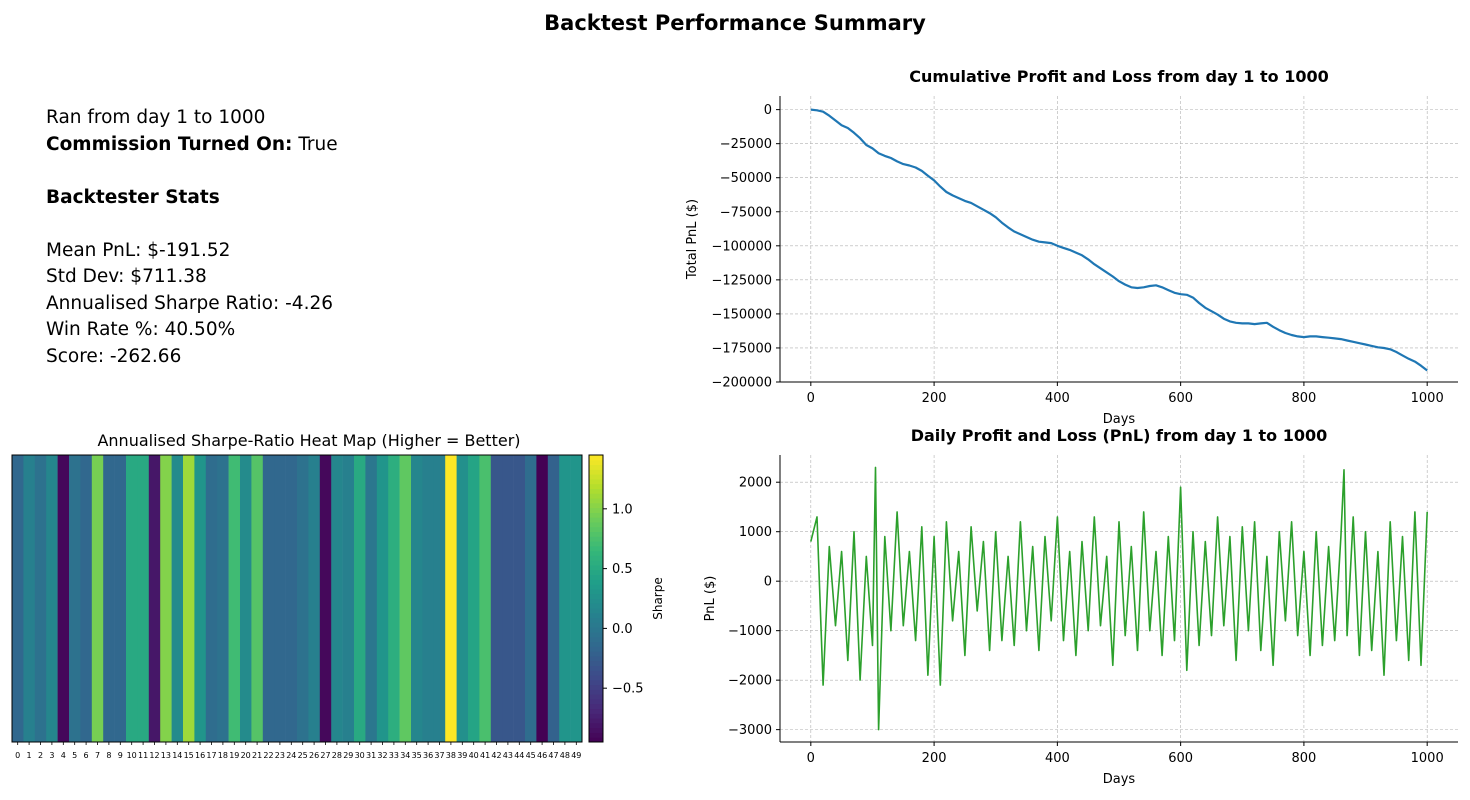 Image resolution: width=1470 pixels, height=800 pixels. I want to click on heatmap-x-tick-label: 5, so click(74, 755).